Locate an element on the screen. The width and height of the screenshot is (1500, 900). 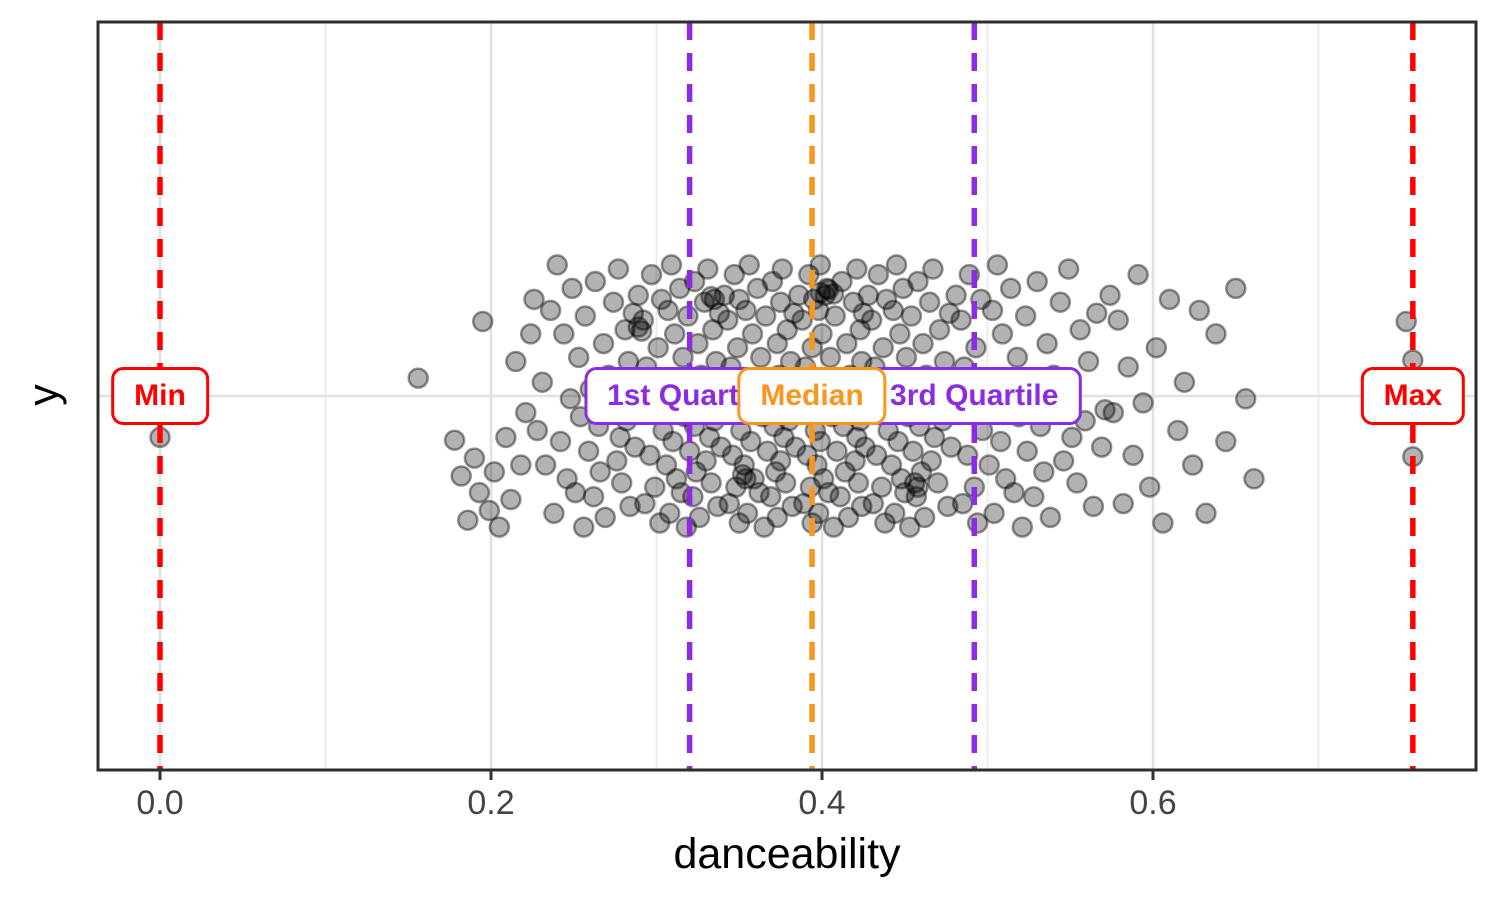
x-tick-label: 0.6 is located at coordinates (1153, 803).